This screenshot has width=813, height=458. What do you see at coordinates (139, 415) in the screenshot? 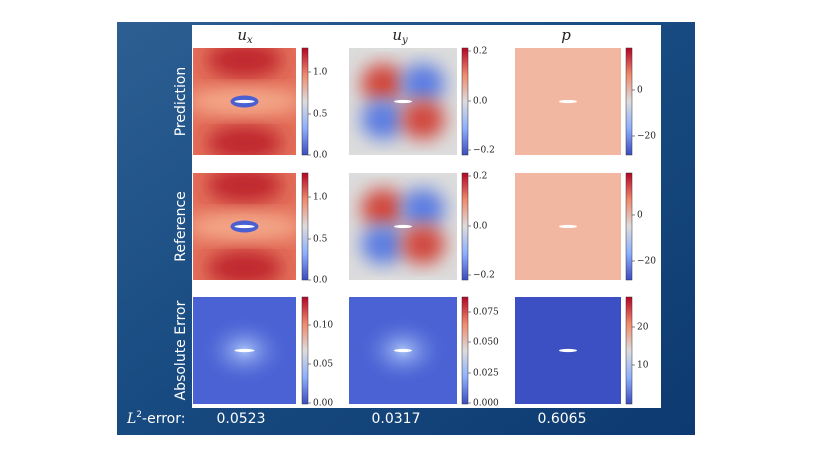
I see `error-power: 2` at bounding box center [139, 415].